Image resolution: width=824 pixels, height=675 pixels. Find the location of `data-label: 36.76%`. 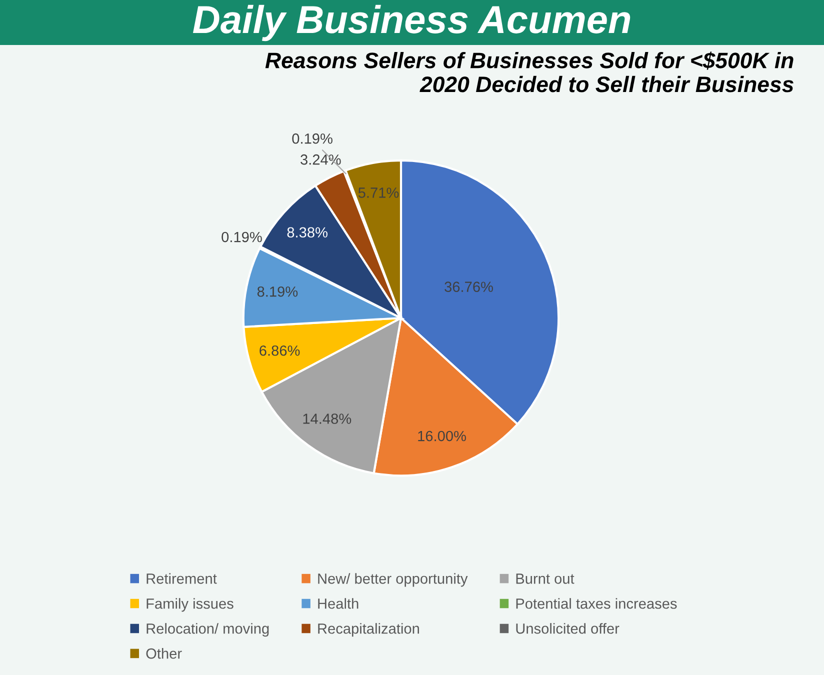

data-label: 36.76% is located at coordinates (468, 287).